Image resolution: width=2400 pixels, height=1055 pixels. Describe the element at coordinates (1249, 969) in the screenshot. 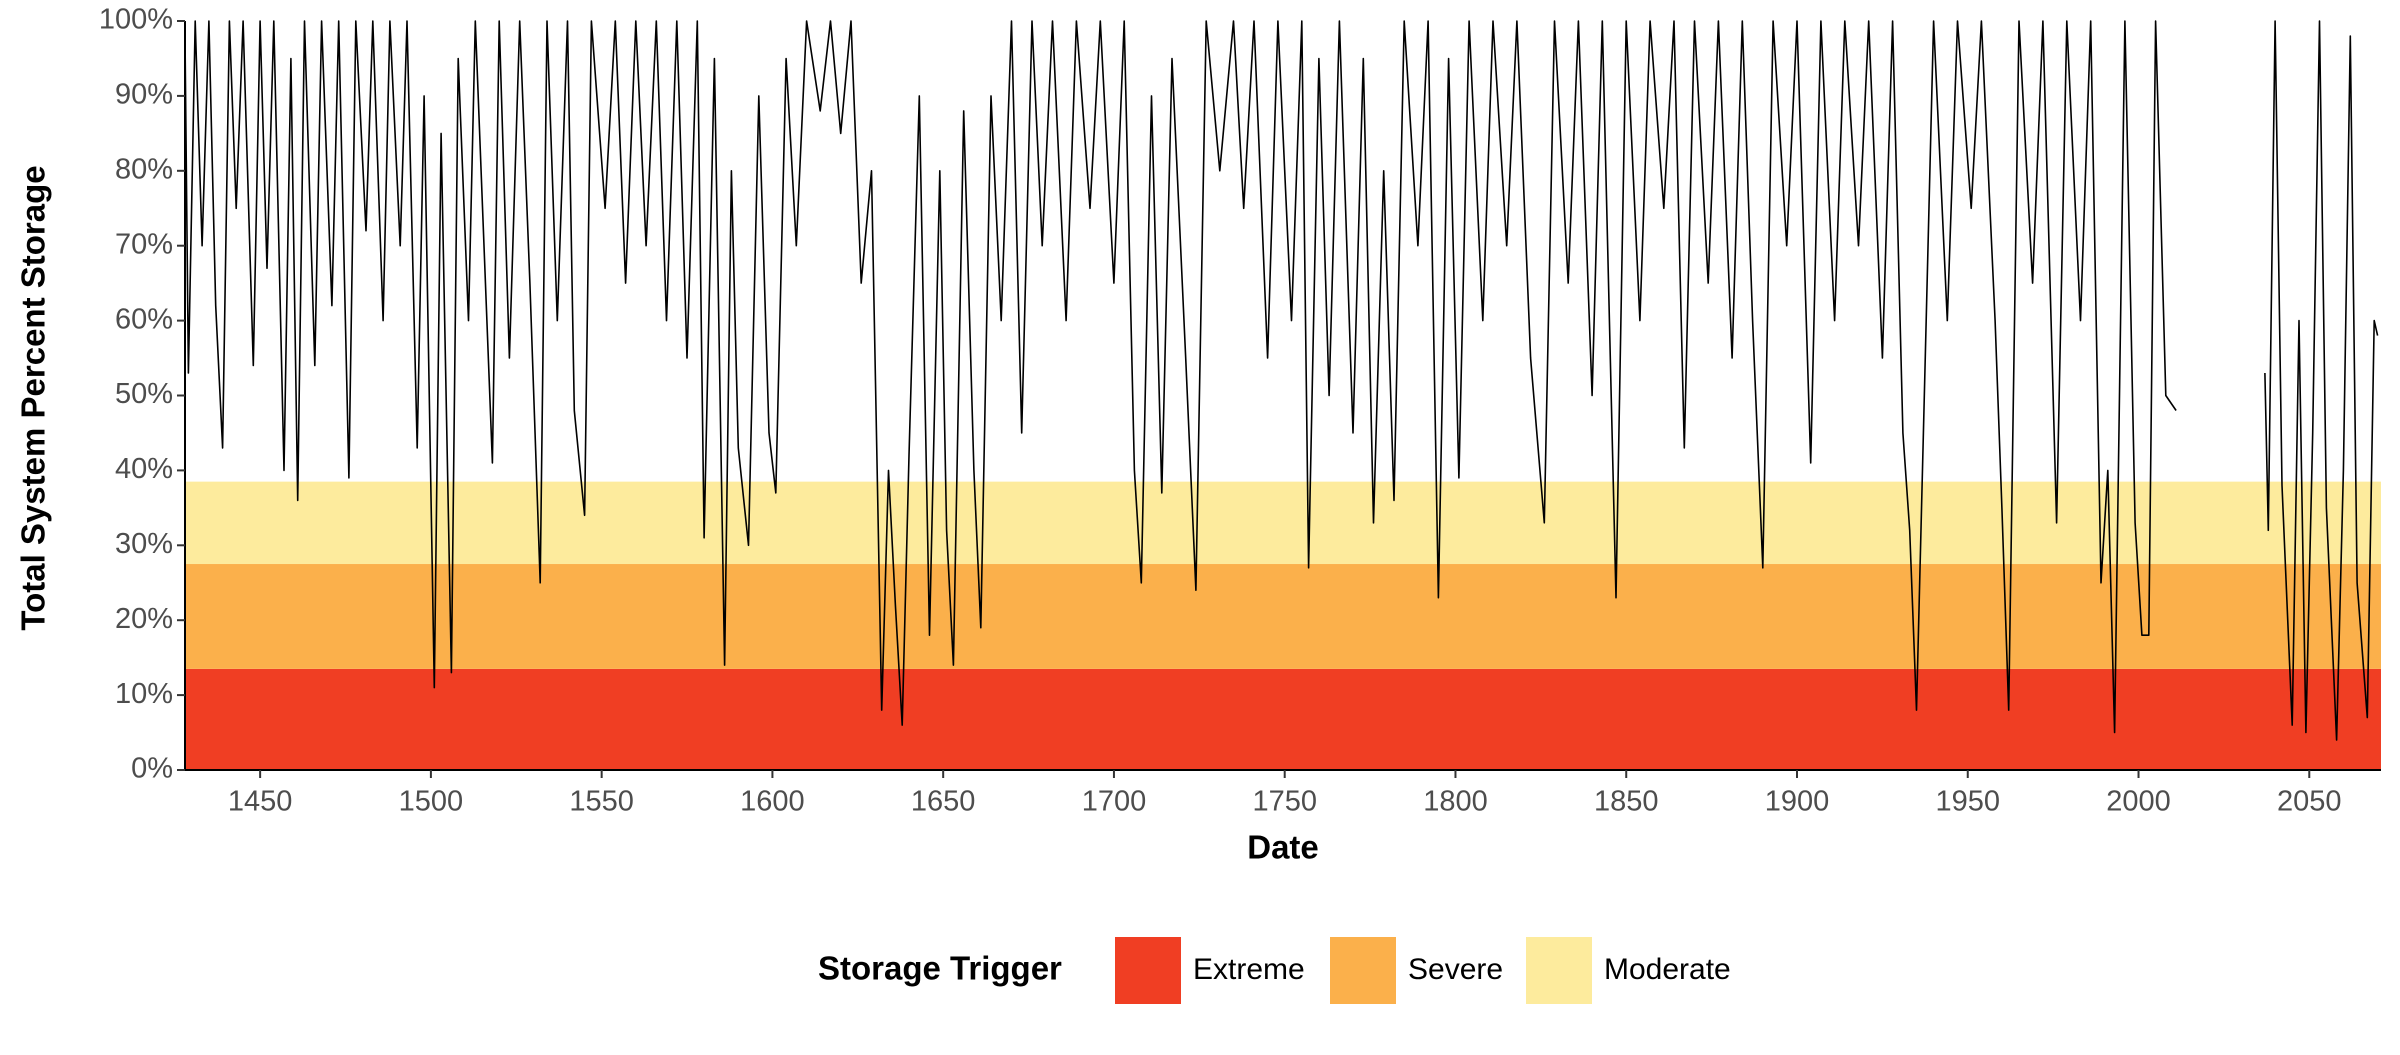

I see `legend-label: Extreme` at that location.